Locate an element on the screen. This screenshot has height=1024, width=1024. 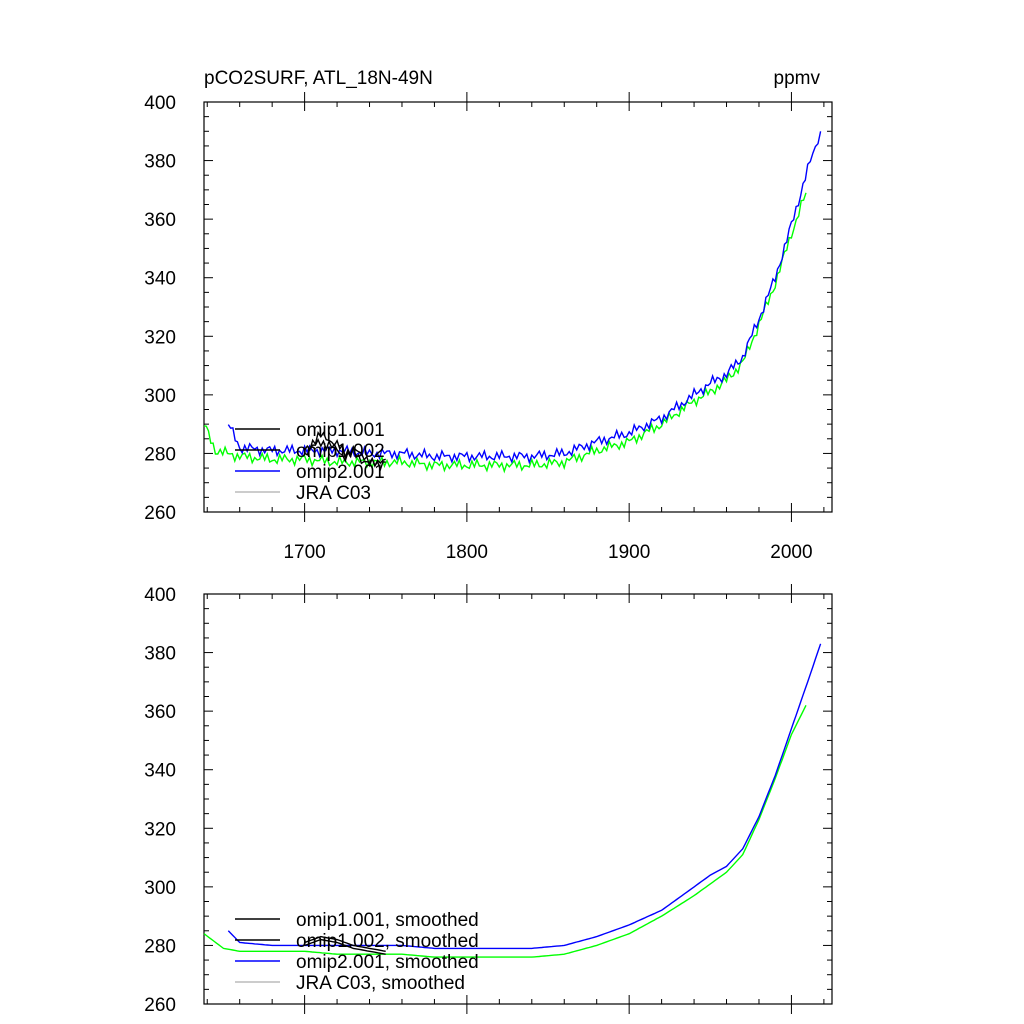
legend-label: omip1.002, smoothed is located at coordinates (387, 941).